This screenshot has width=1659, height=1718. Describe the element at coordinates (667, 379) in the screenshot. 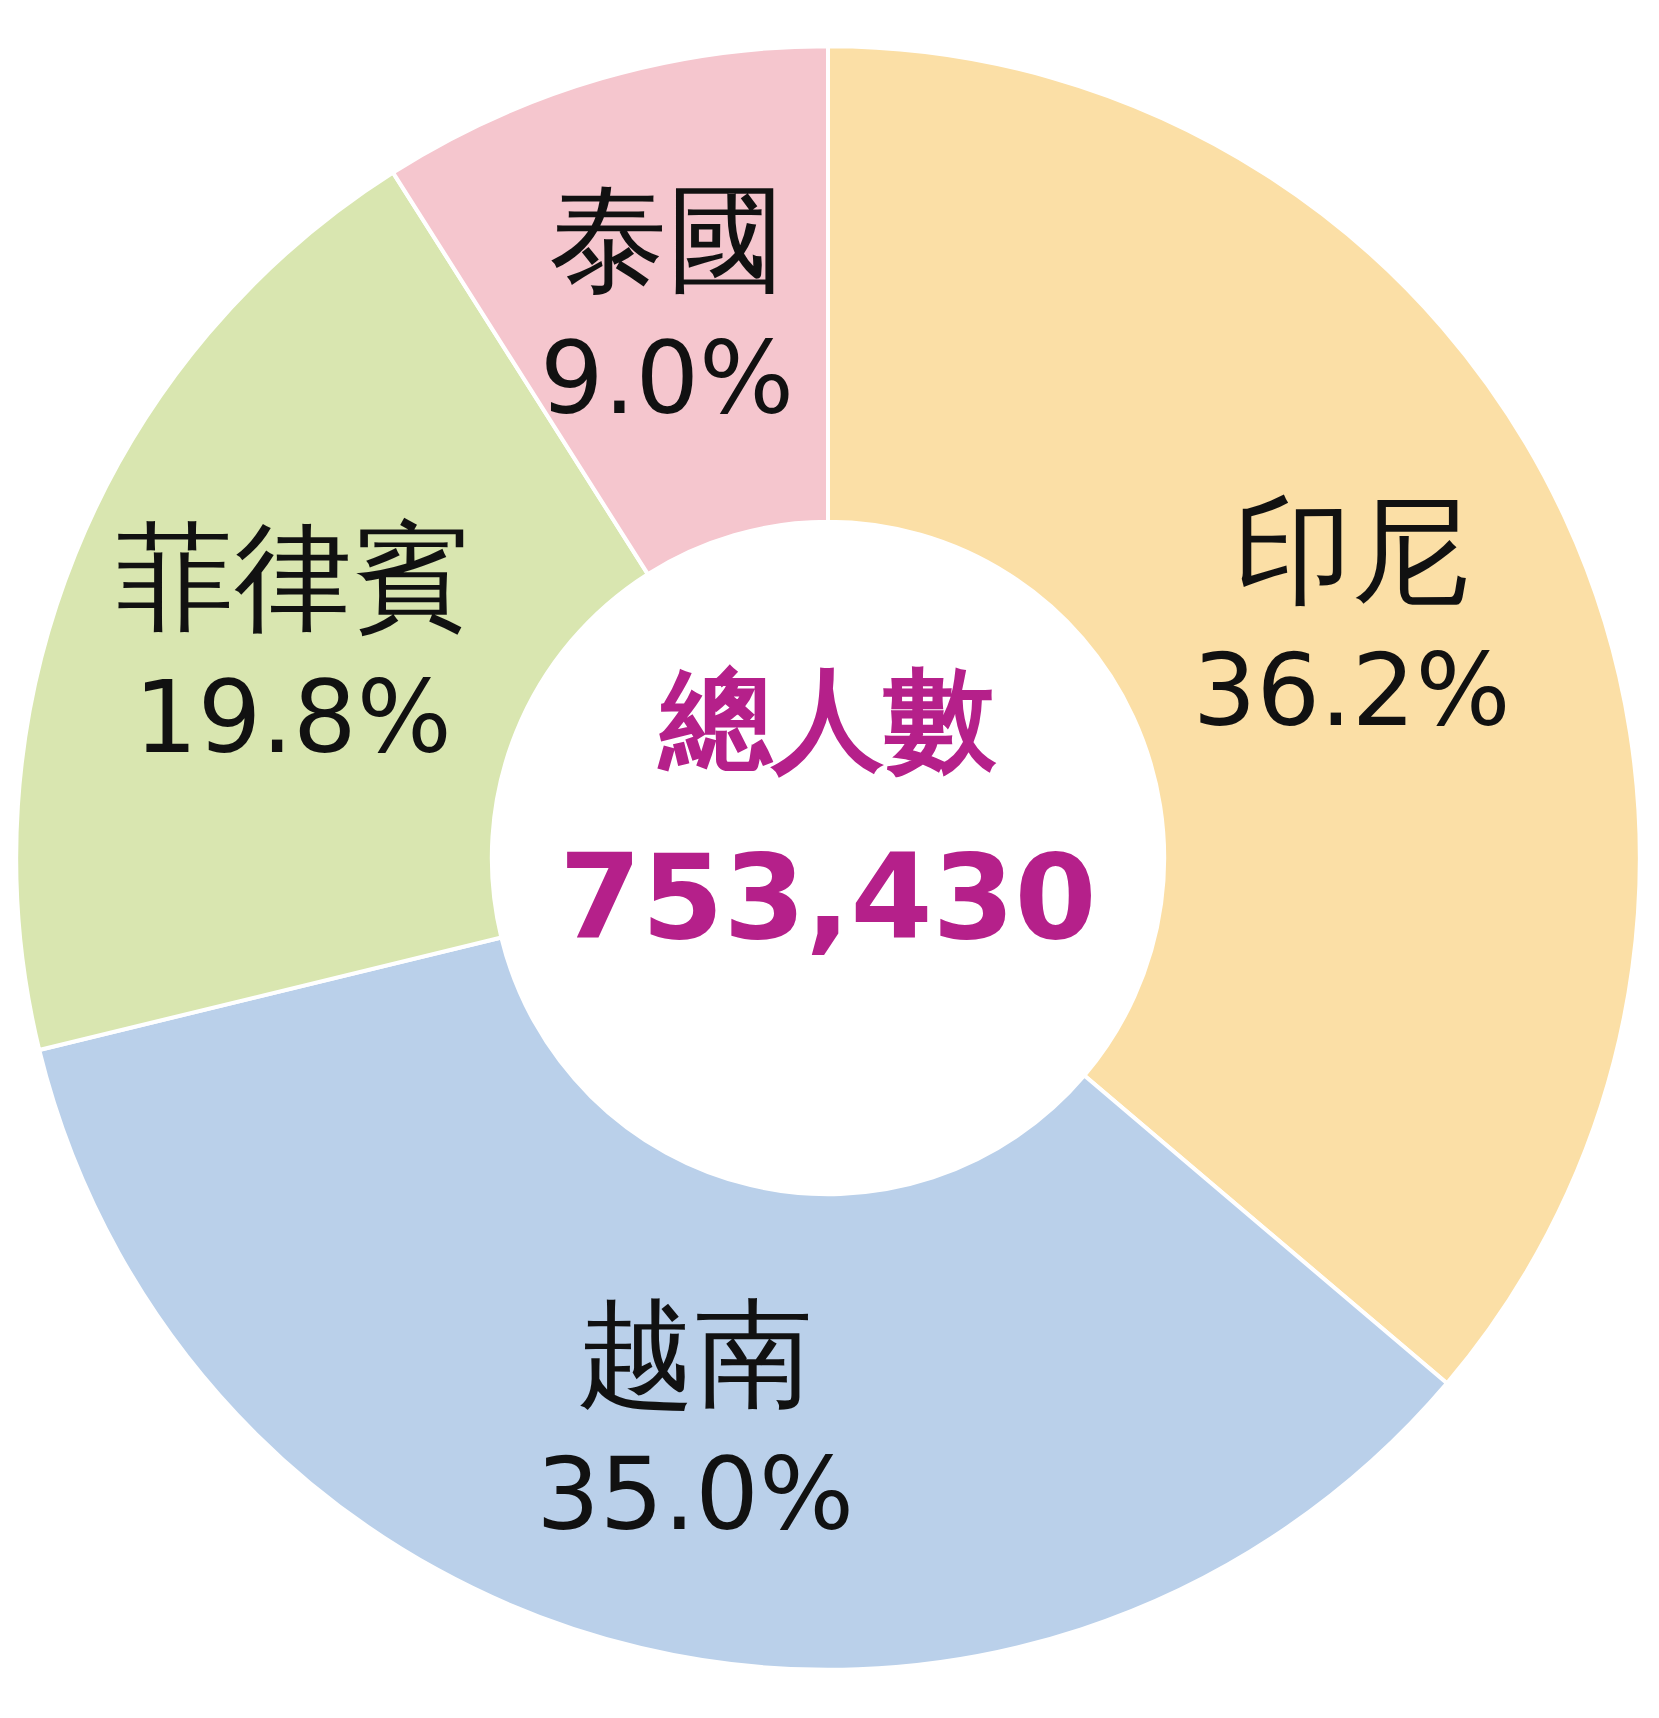

I see `data-label: 9.0%` at that location.